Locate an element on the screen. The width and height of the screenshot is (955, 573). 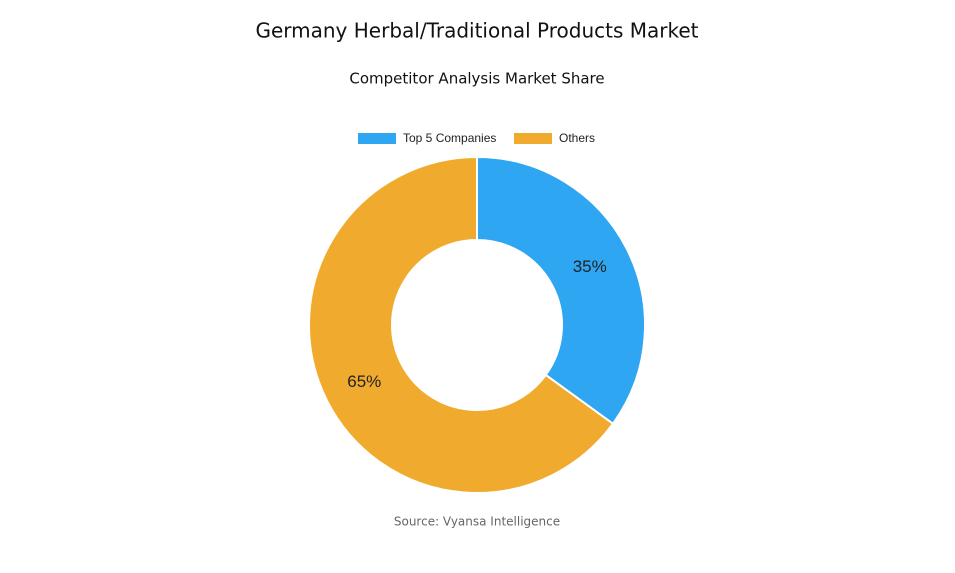
data-label: 65% is located at coordinates (364, 381).